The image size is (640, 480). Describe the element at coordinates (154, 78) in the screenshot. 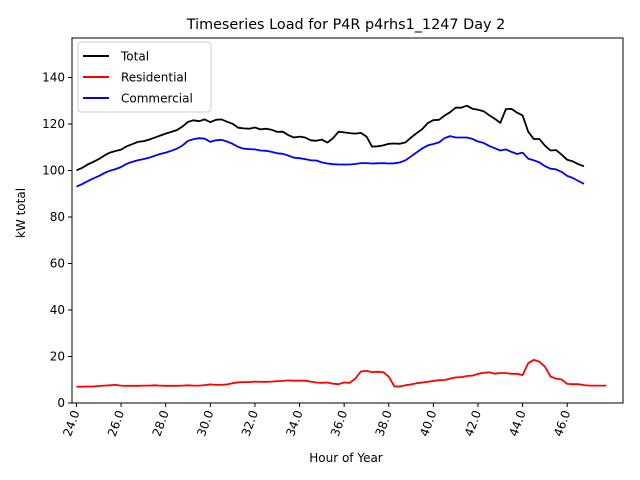

I see `legend-label-residential: Residential` at that location.